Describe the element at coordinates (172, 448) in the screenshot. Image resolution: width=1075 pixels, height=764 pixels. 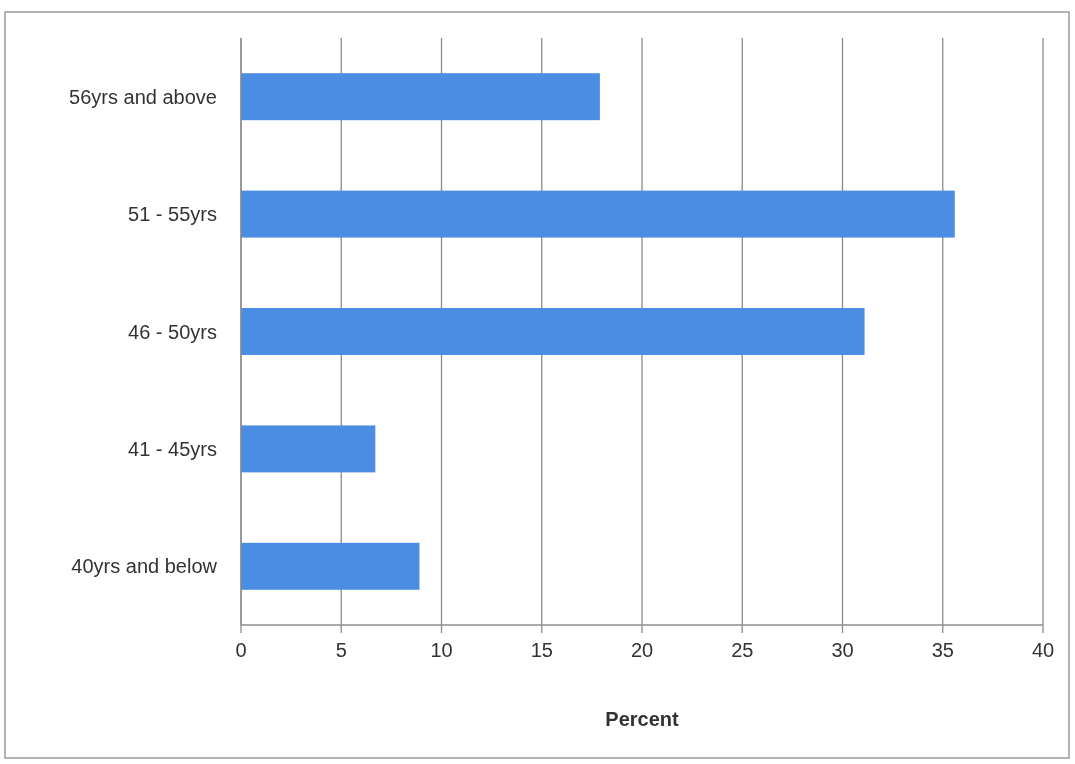
I see `y-tick-label: 41 - 45yrs` at that location.